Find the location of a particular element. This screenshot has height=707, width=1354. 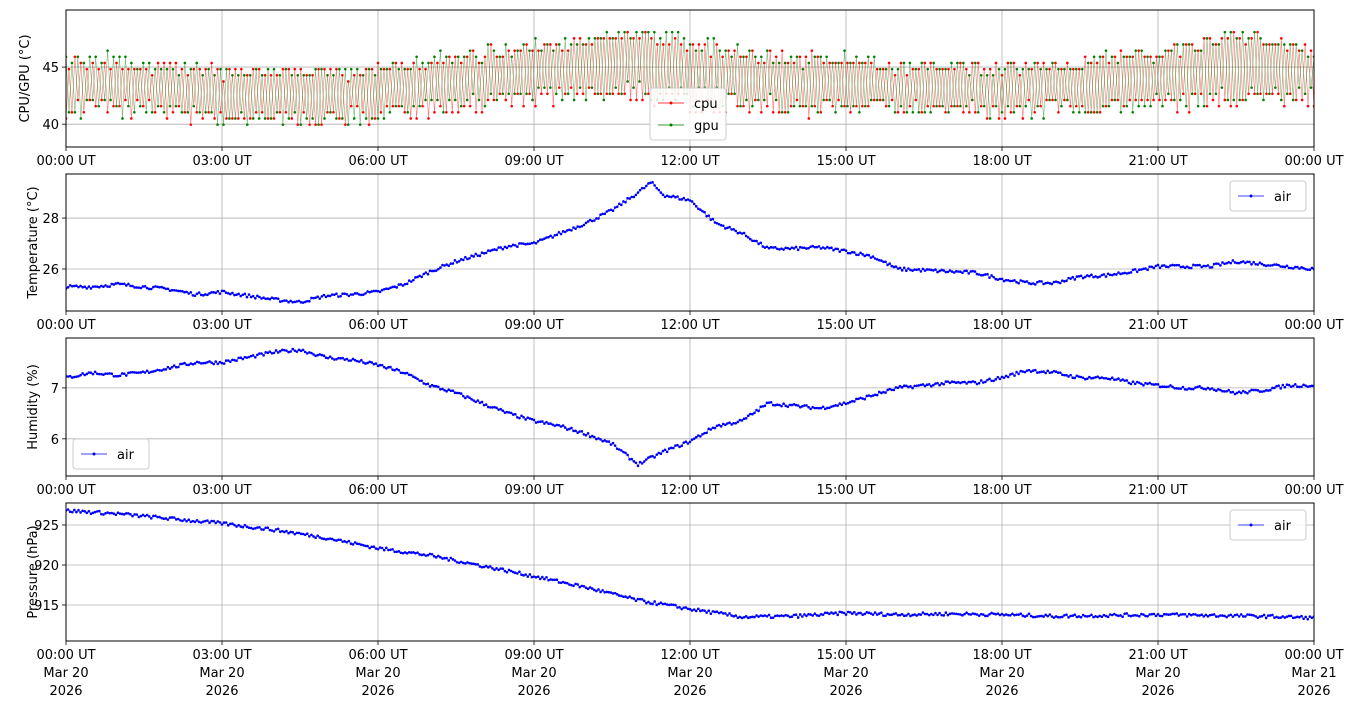

plot-area is located at coordinates (690, 78).